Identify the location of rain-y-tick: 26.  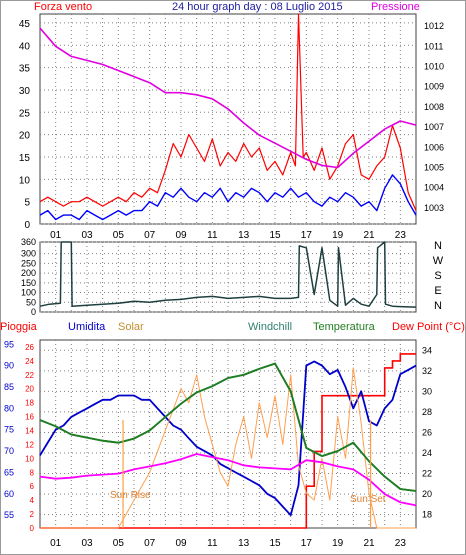
(29, 347).